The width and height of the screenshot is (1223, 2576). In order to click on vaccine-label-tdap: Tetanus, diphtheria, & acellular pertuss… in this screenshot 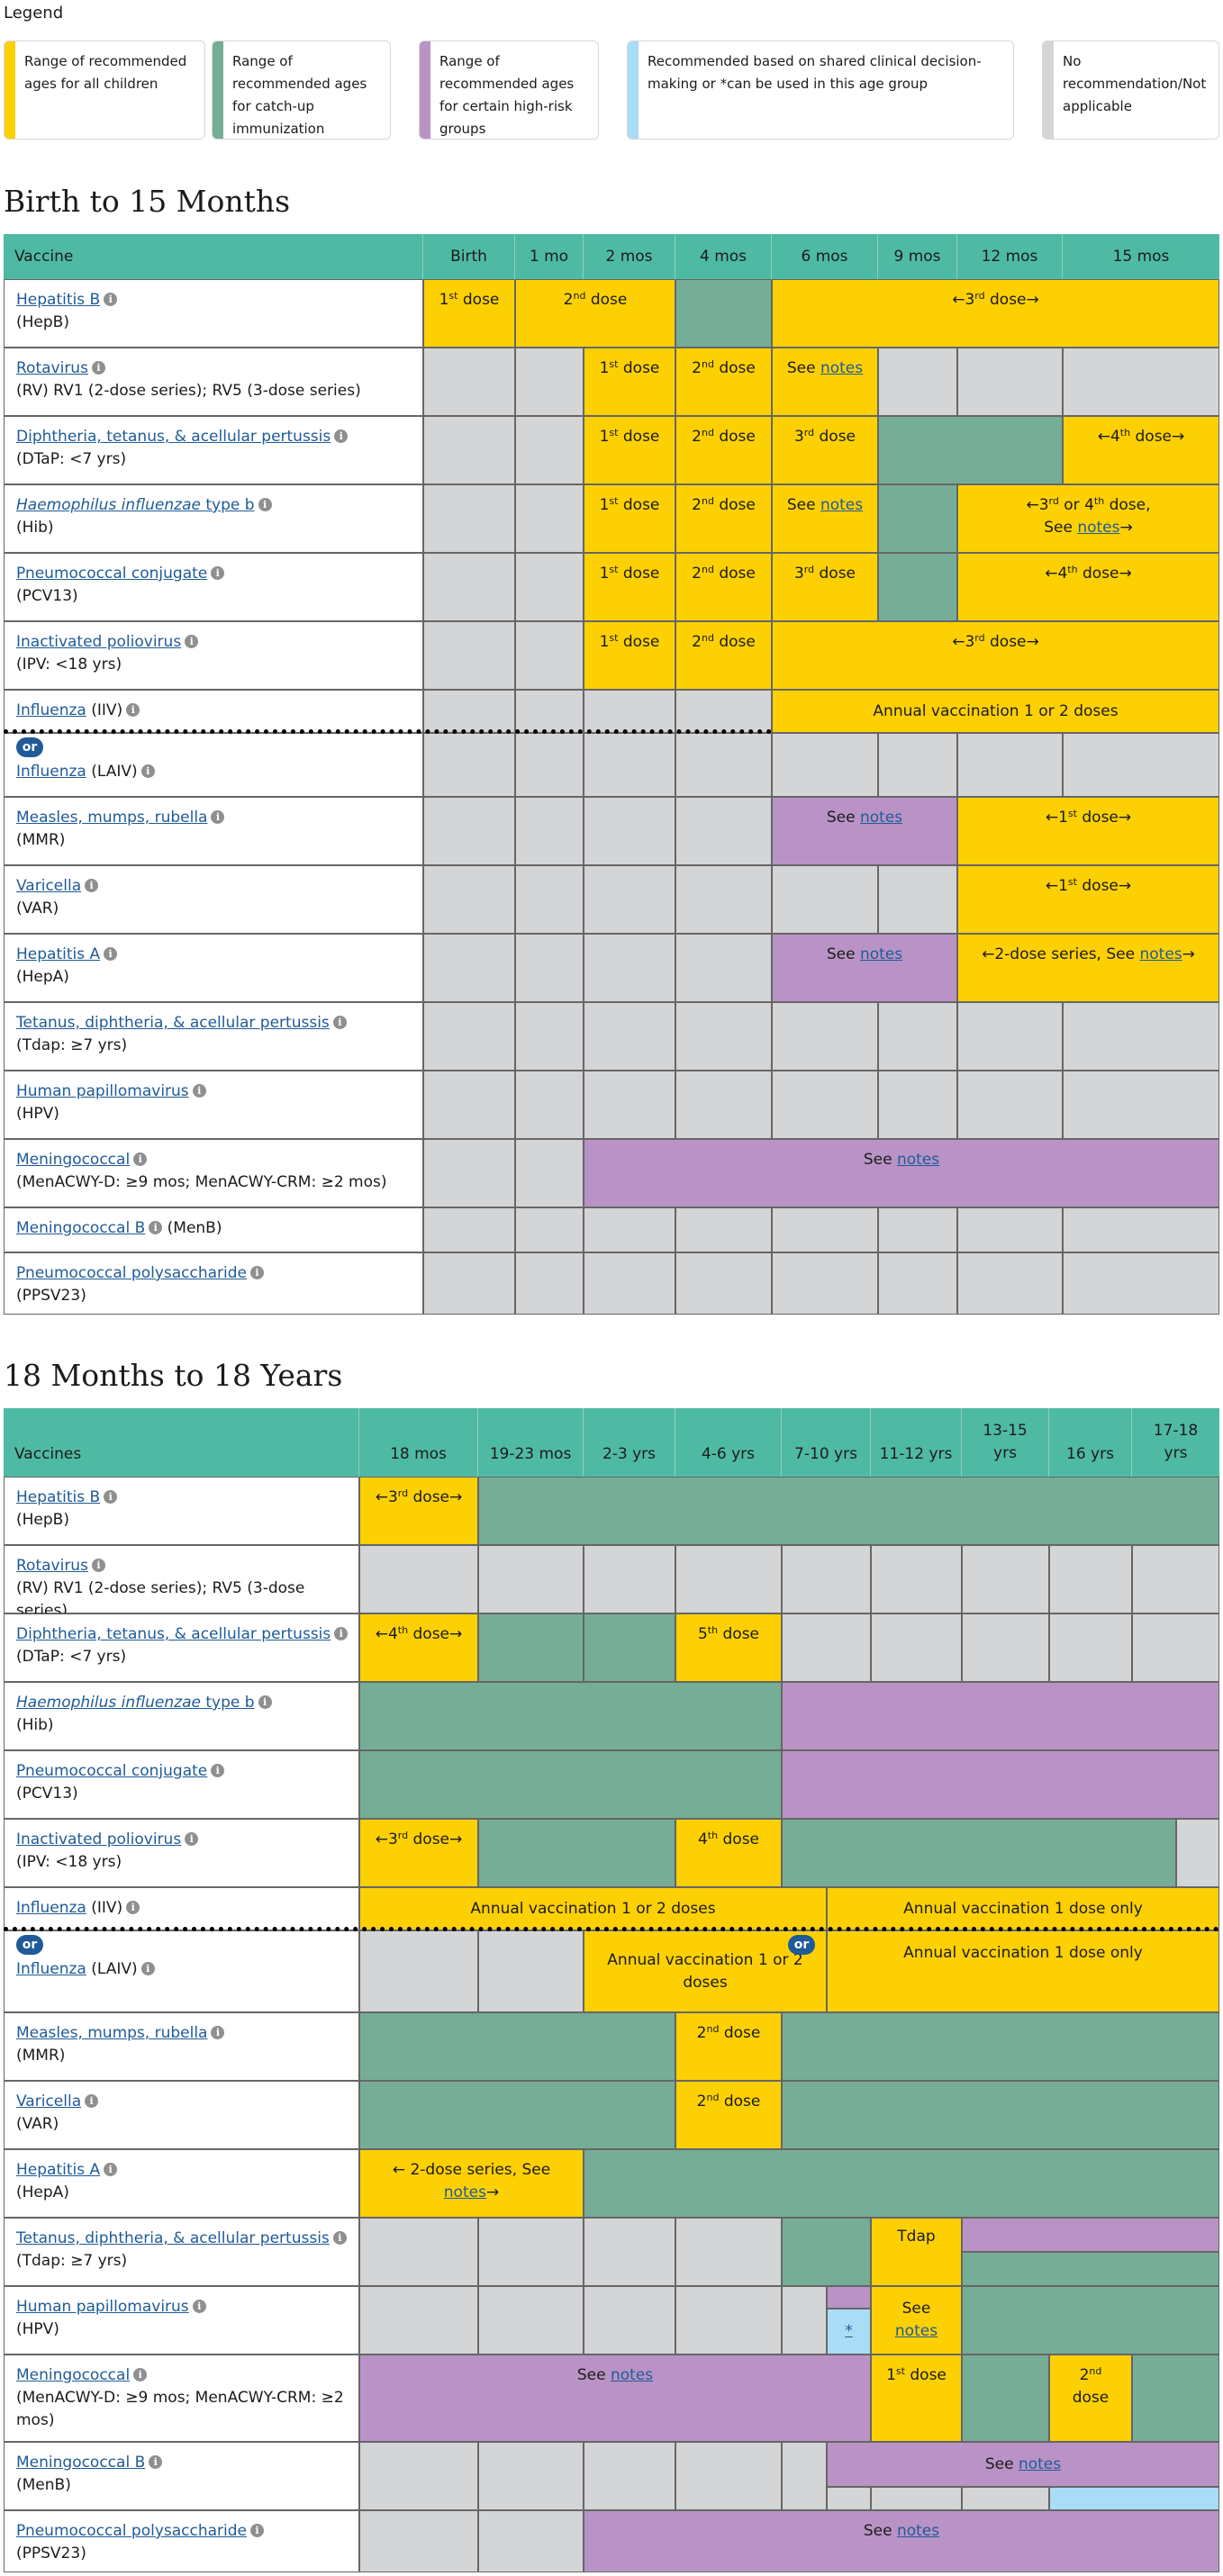, I will do `click(213, 1036)`.